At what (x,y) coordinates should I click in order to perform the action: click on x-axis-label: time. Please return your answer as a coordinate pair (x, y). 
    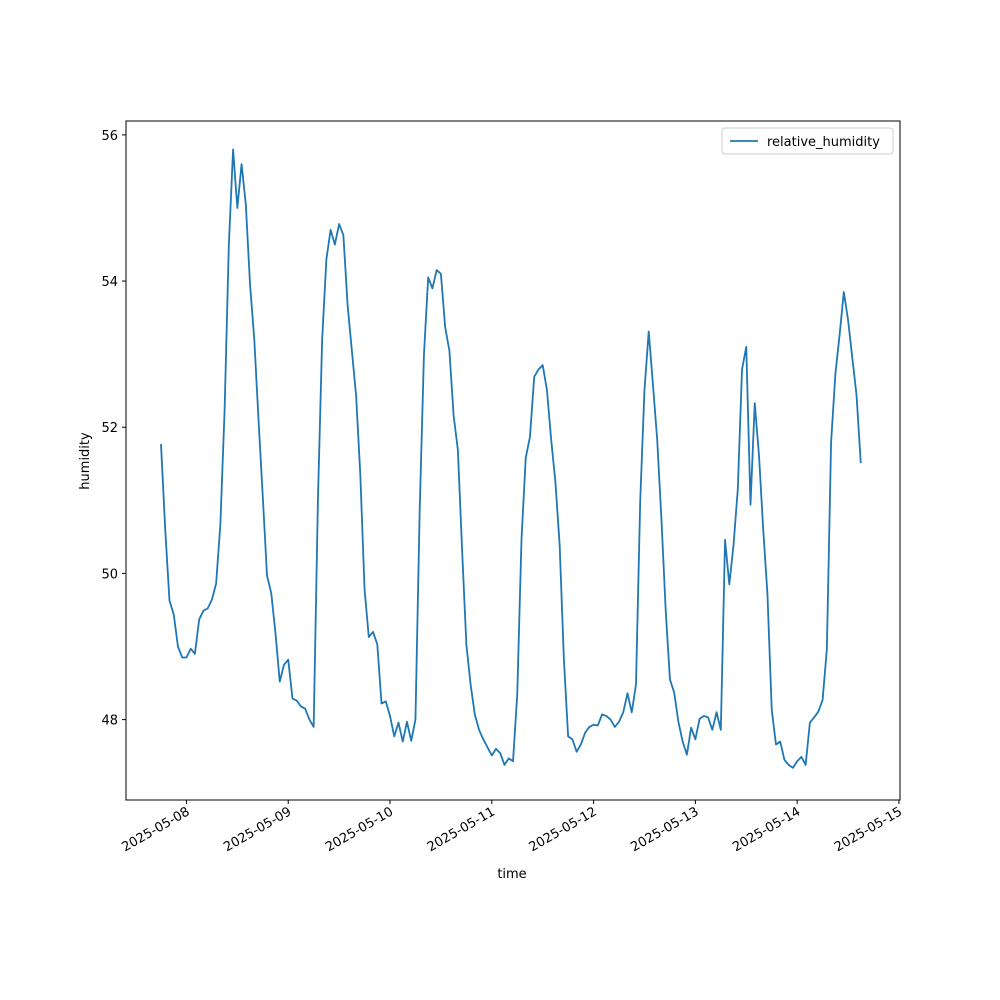
    Looking at the image, I should click on (511, 874).